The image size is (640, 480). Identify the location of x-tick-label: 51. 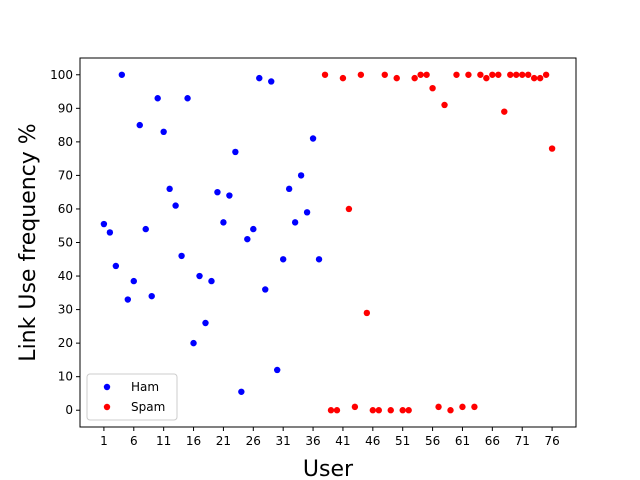
(402, 441).